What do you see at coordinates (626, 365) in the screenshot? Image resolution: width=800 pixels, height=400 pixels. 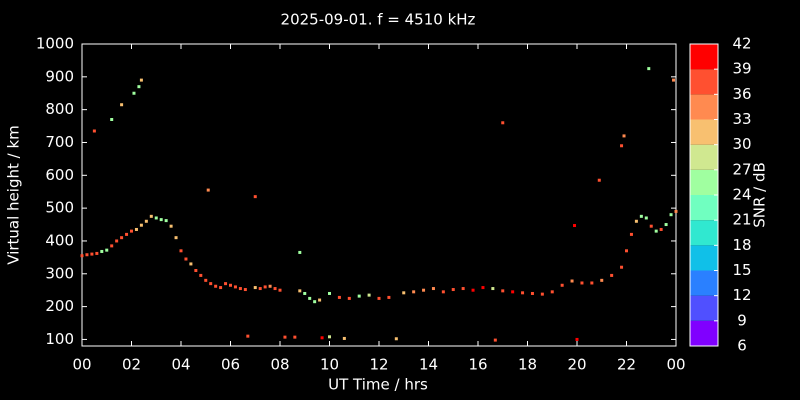 I see `x-tick-label: 22` at bounding box center [626, 365].